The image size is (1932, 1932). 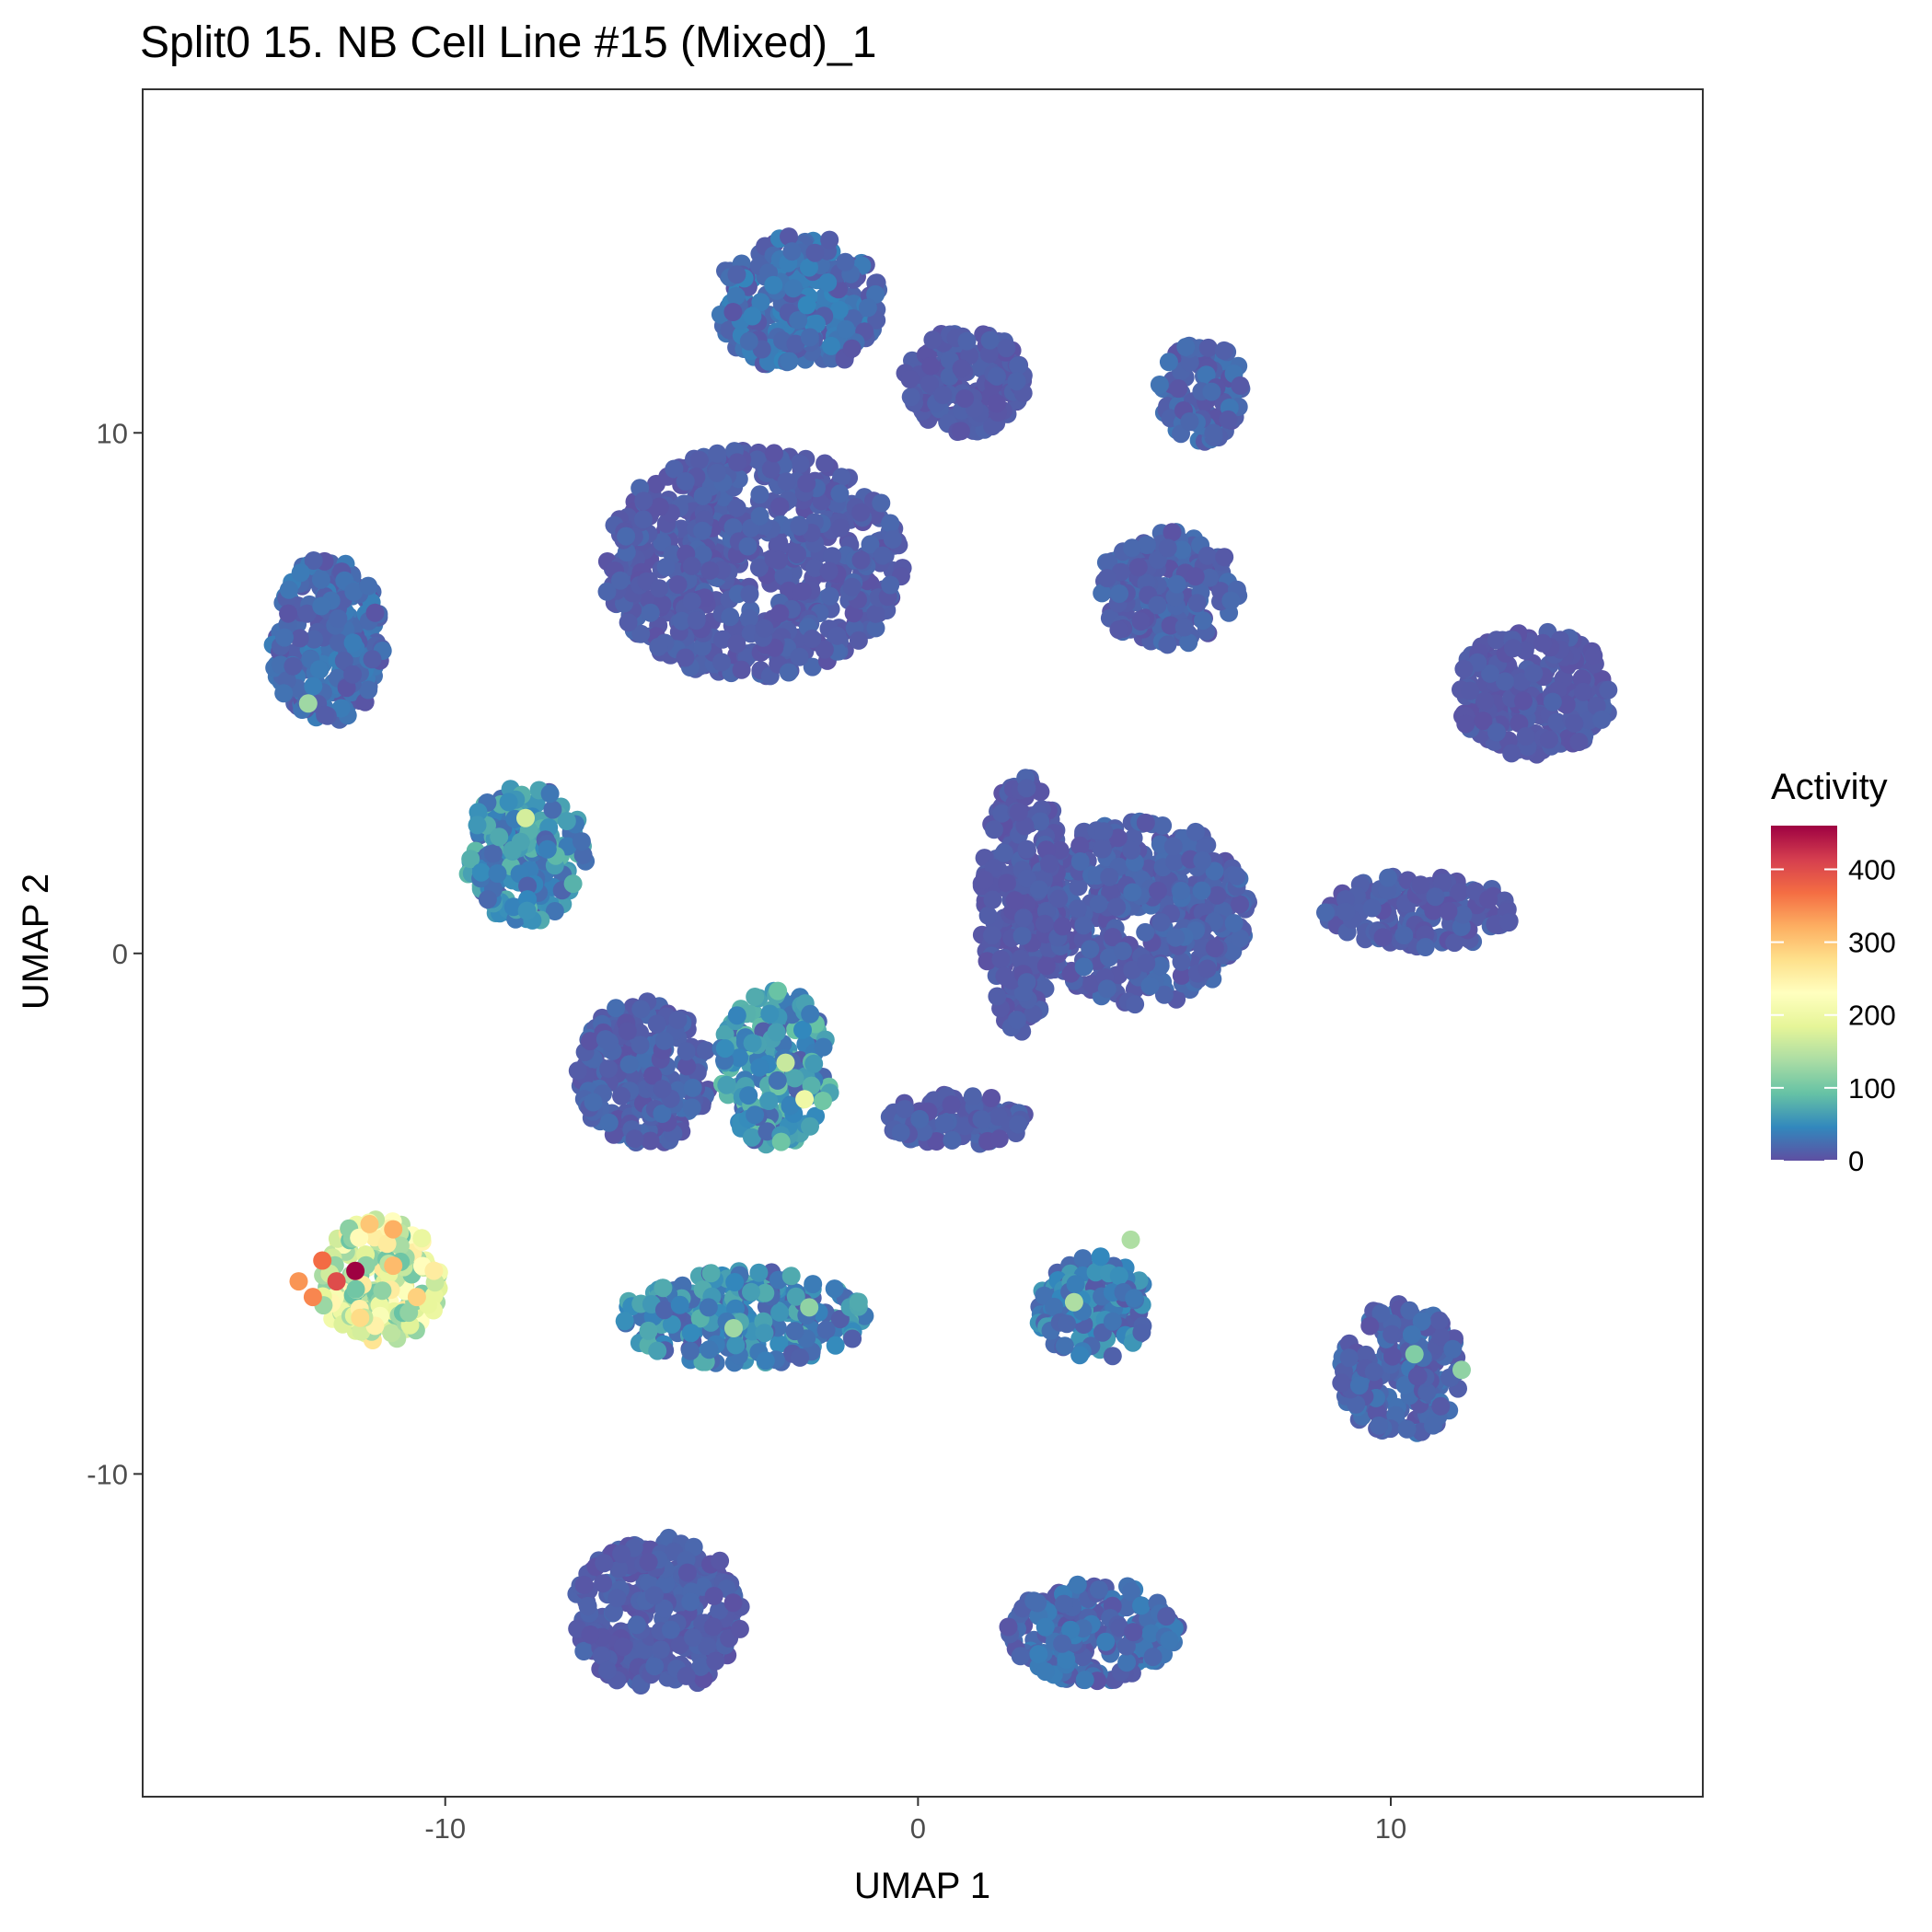 What do you see at coordinates (1872, 1016) in the screenshot?
I see `legend-tick-label: 200` at bounding box center [1872, 1016].